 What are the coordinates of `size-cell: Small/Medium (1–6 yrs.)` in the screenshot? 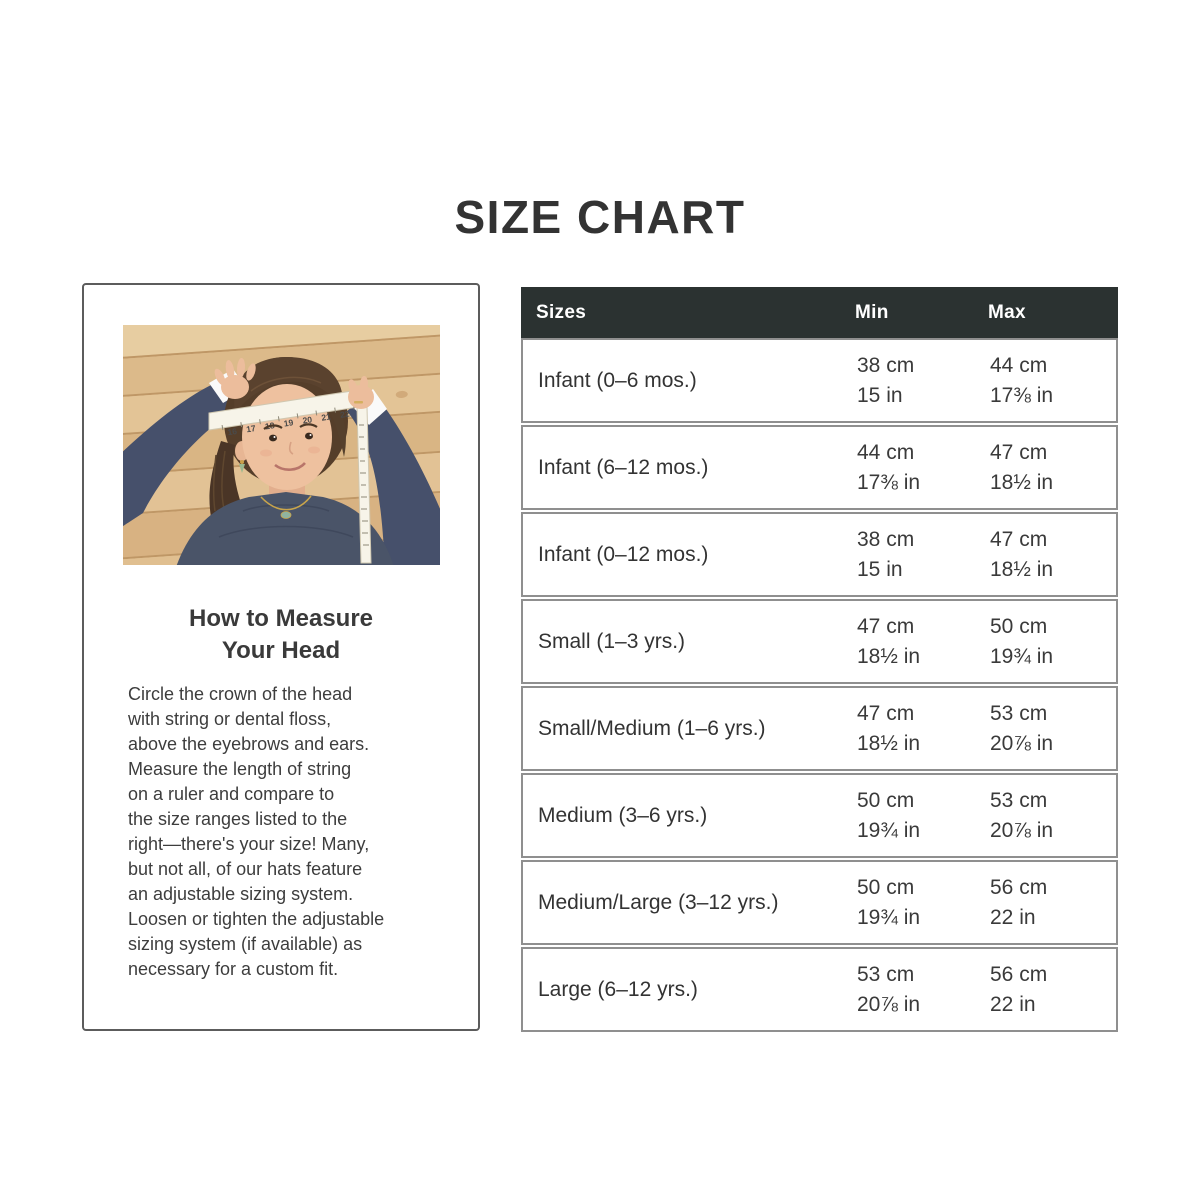 It's located at (652, 728).